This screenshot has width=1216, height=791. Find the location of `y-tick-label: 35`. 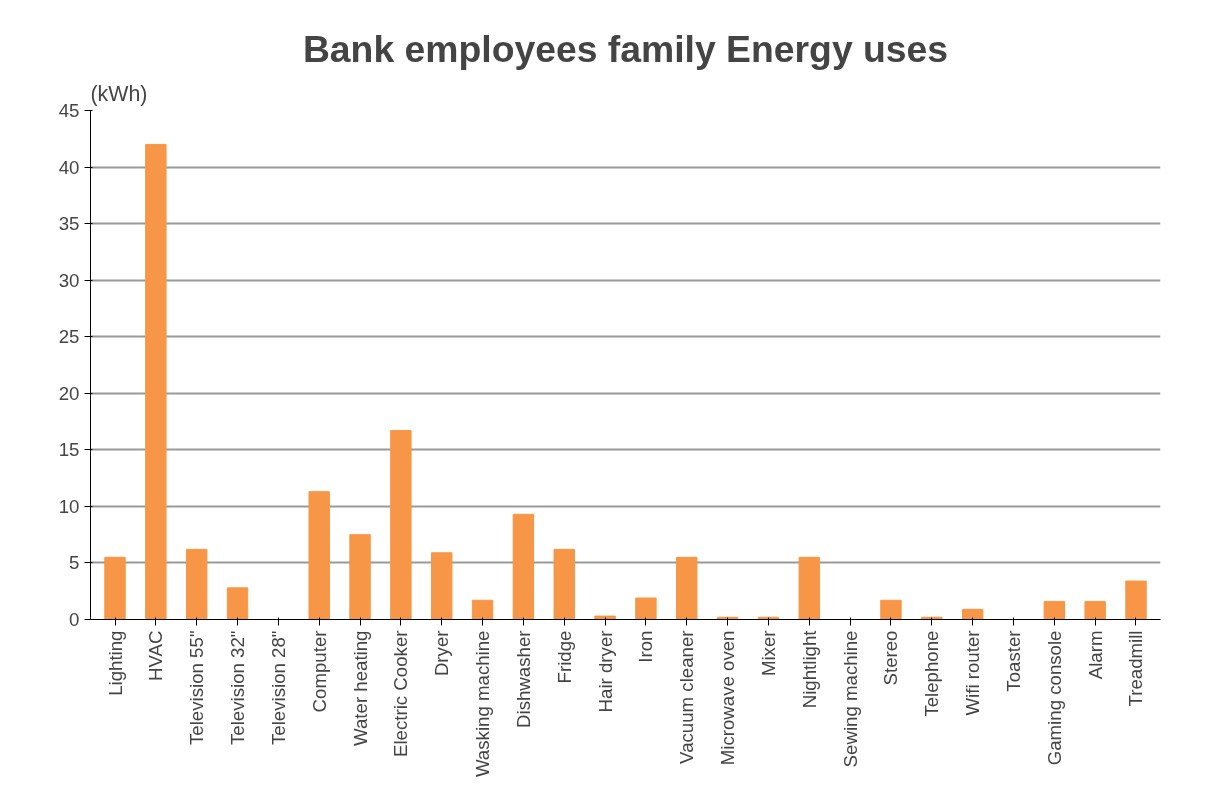

y-tick-label: 35 is located at coordinates (69, 224).